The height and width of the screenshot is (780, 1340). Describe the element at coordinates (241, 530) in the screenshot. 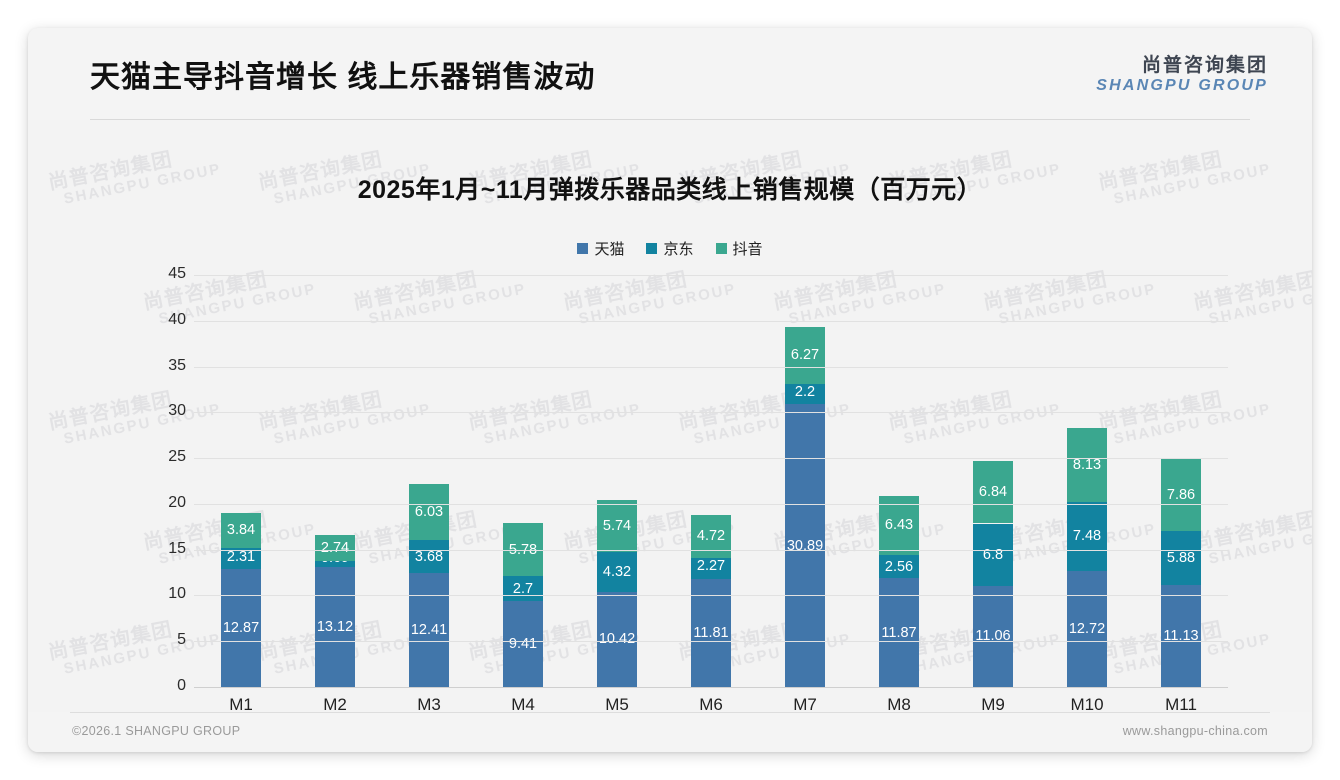

I see `bar-segment-抖音: 3.84` at that location.